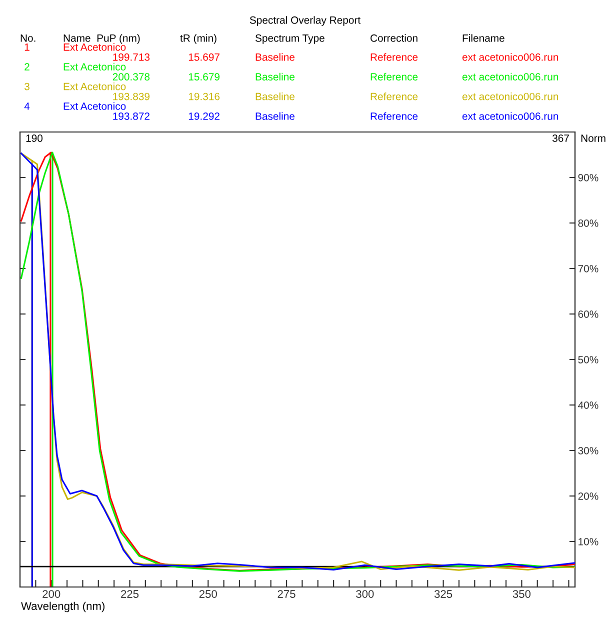 The image size is (610, 618). Describe the element at coordinates (208, 594) in the screenshot. I see `x-tick-label: 250` at that location.